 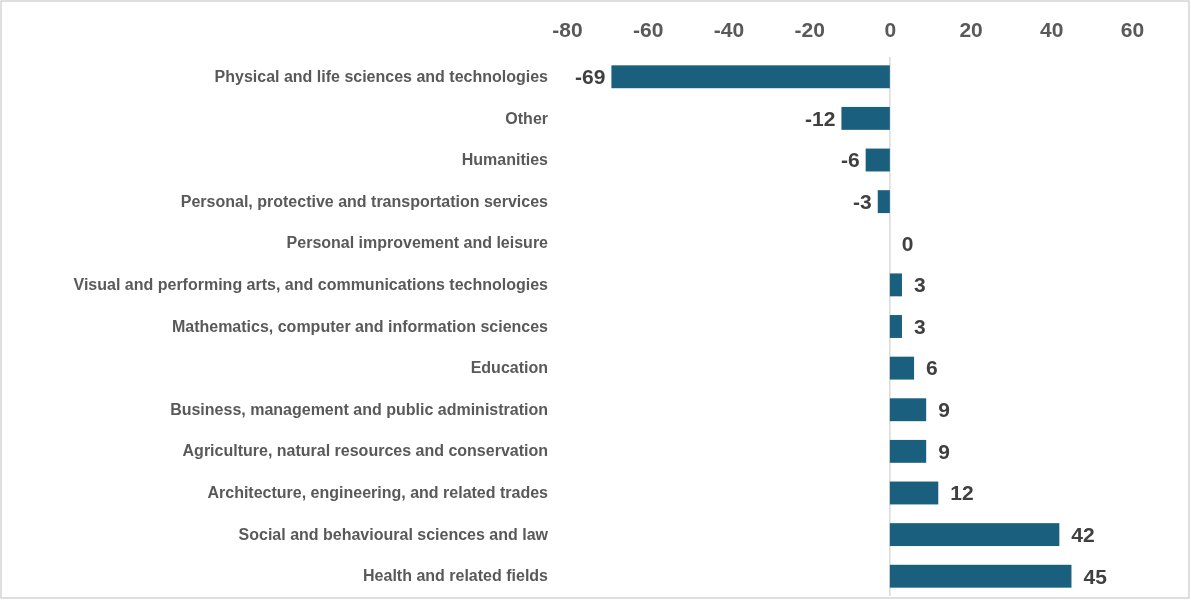 I want to click on x-tick-label: -80, so click(x=567, y=29).